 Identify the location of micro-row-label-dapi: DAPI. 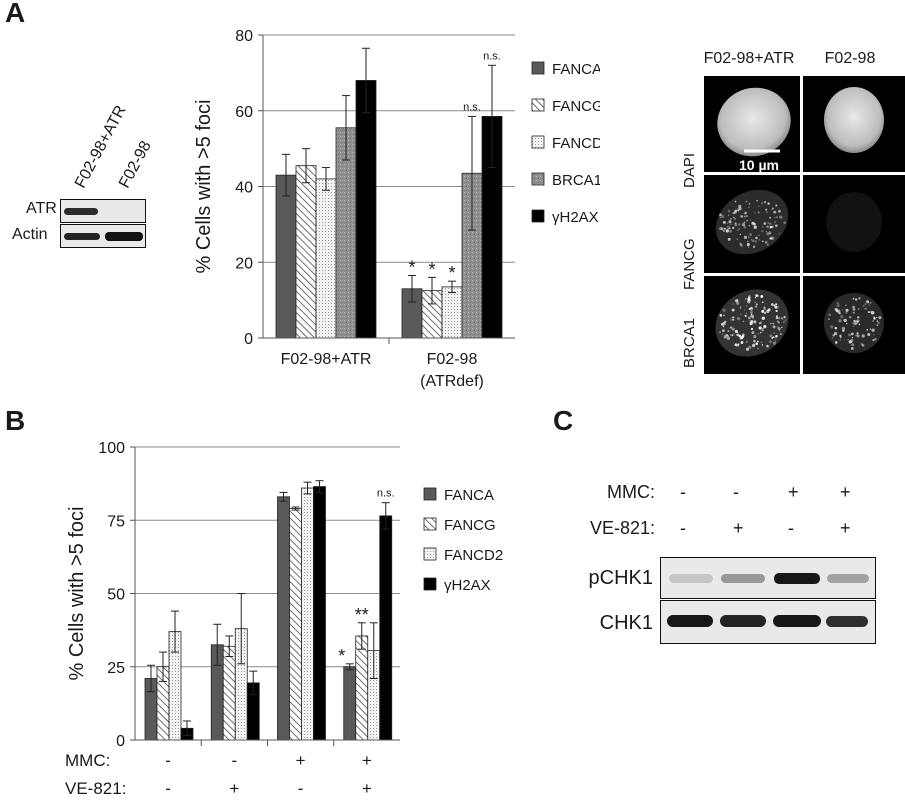
(689, 170).